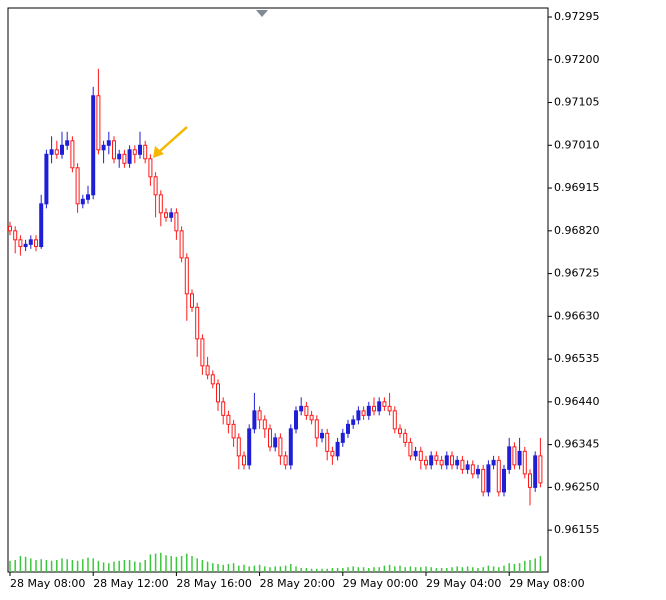 The width and height of the screenshot is (666, 600). Describe the element at coordinates (577, 273) in the screenshot. I see `y-tick-label: 0.96725` at that location.